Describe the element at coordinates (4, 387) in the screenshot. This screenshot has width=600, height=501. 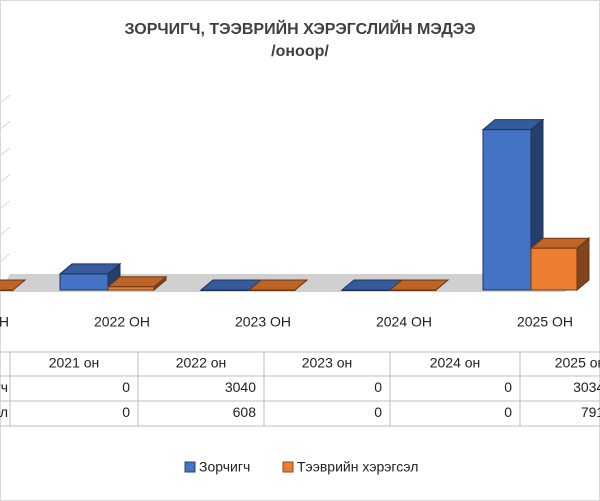
I see `table-row-label: Зорчигч` at that location.